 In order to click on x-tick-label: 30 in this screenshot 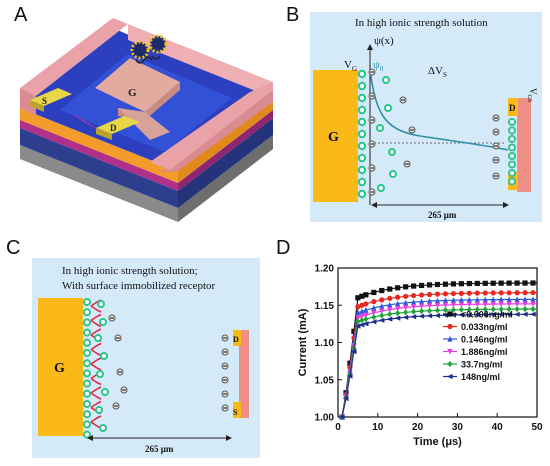, I will do `click(458, 427)`.